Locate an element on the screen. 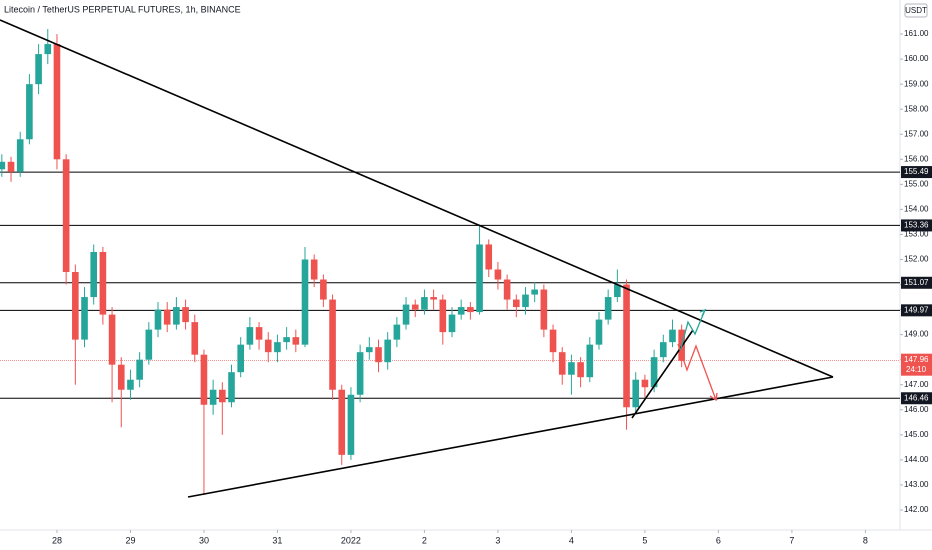  last-price-box is located at coordinates (916, 364).